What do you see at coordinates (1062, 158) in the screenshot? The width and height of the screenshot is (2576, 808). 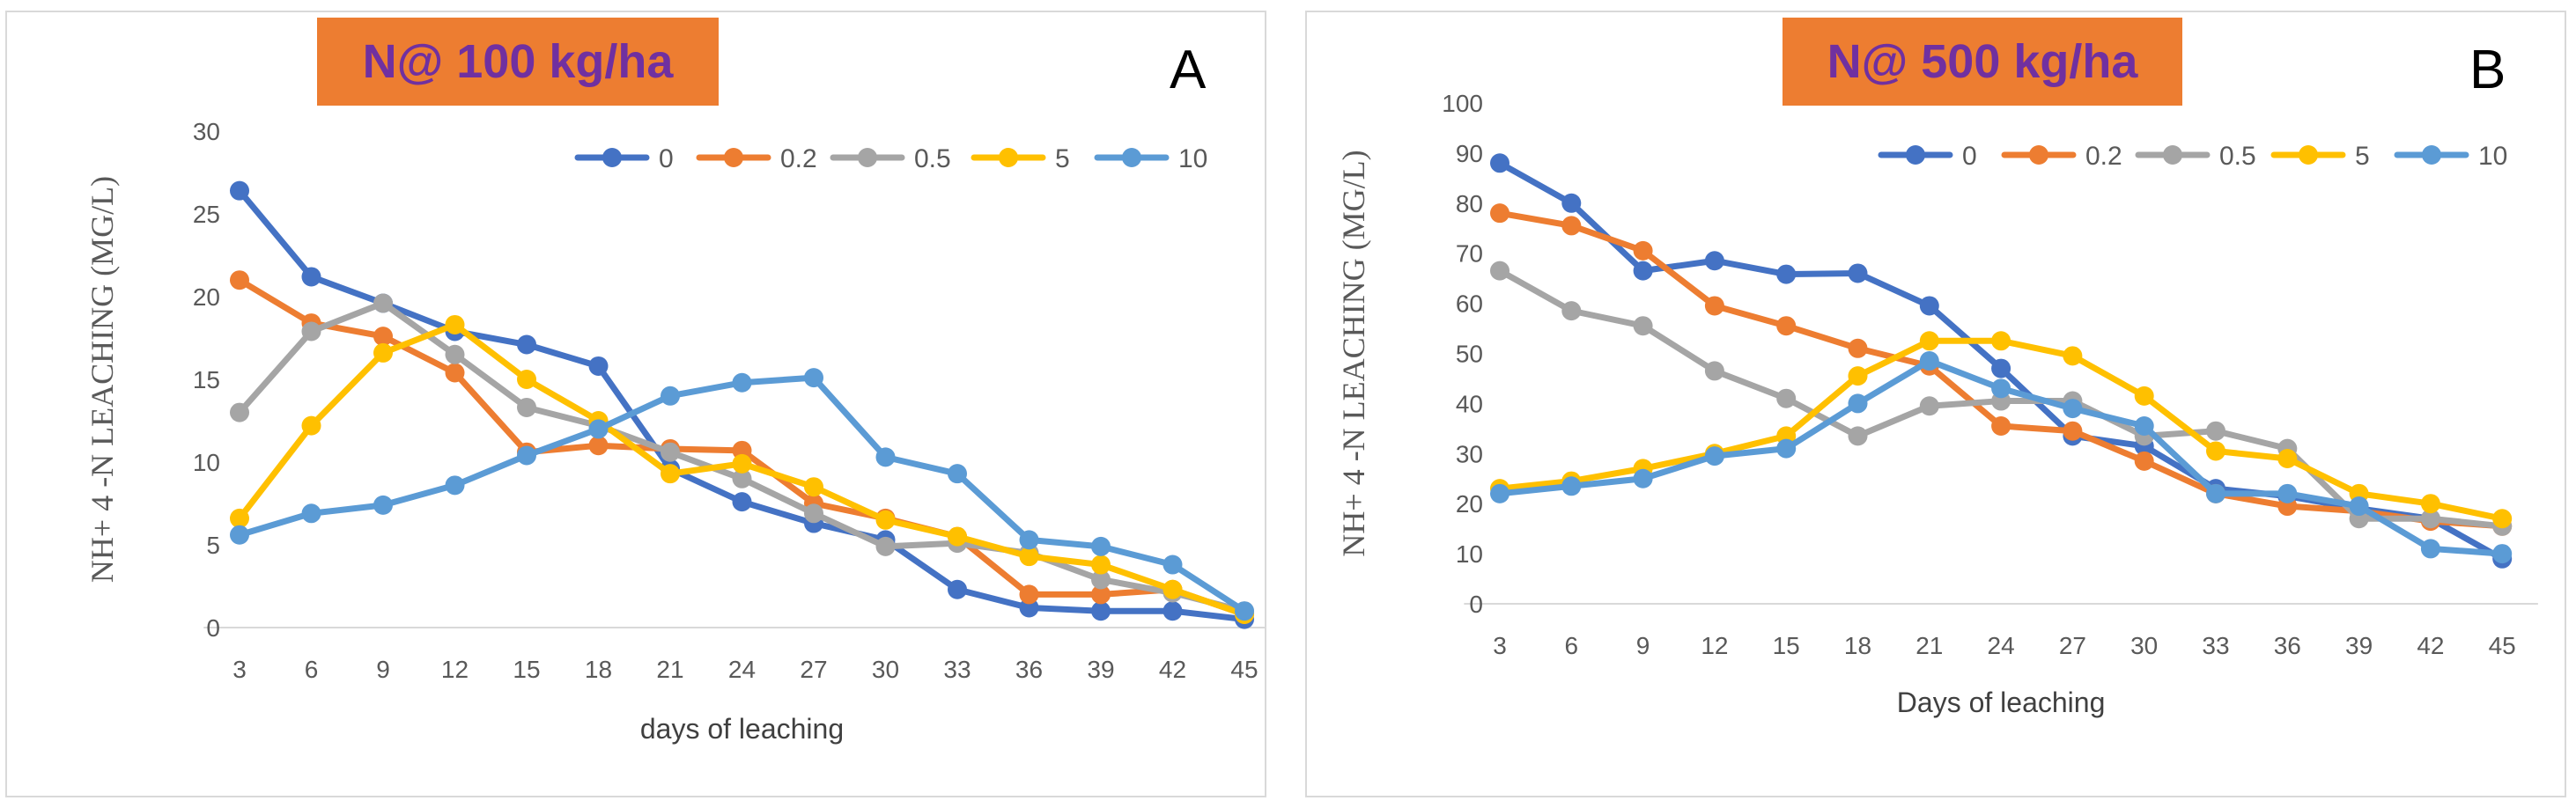 I see `legend-label-a: 5` at bounding box center [1062, 158].